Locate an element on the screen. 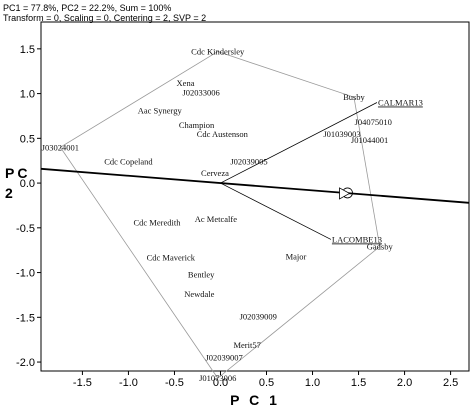 This screenshot has height=412, width=474. genotype-label: Cerveza is located at coordinates (215, 173).